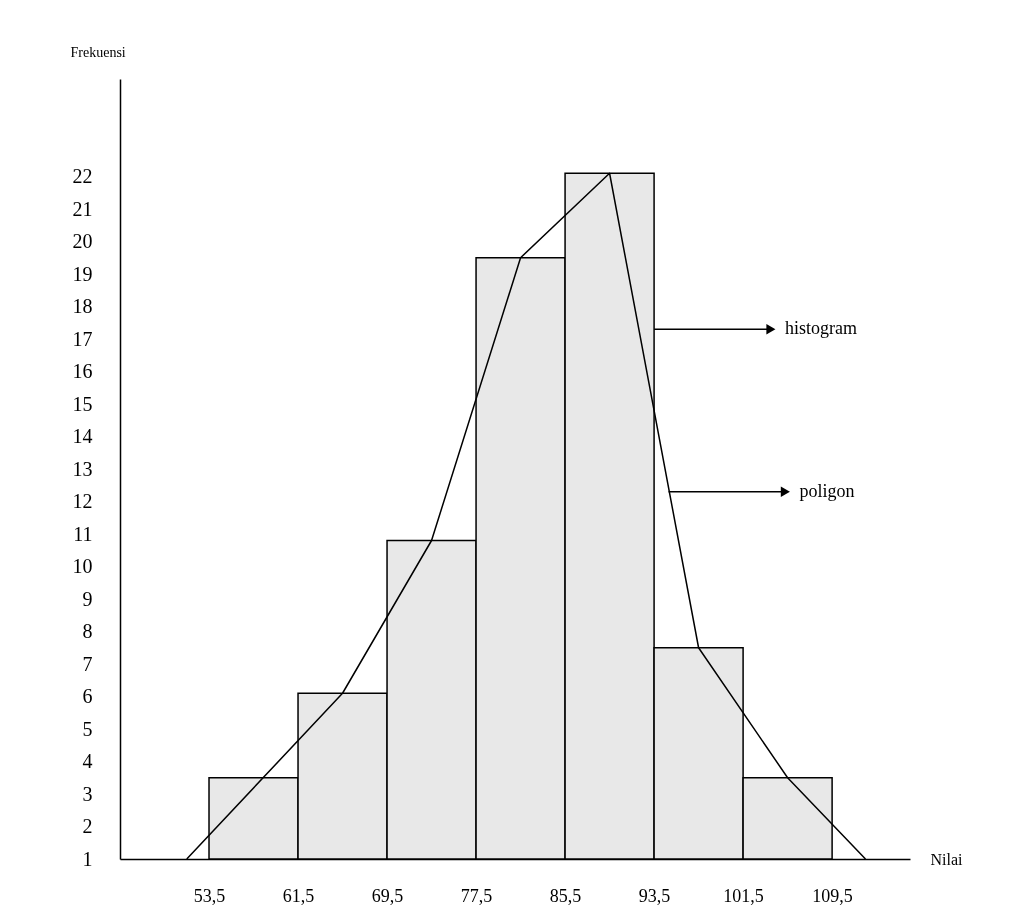 Image resolution: width=1010 pixels, height=920 pixels. I want to click on y-tick-label: 18, so click(82, 306).